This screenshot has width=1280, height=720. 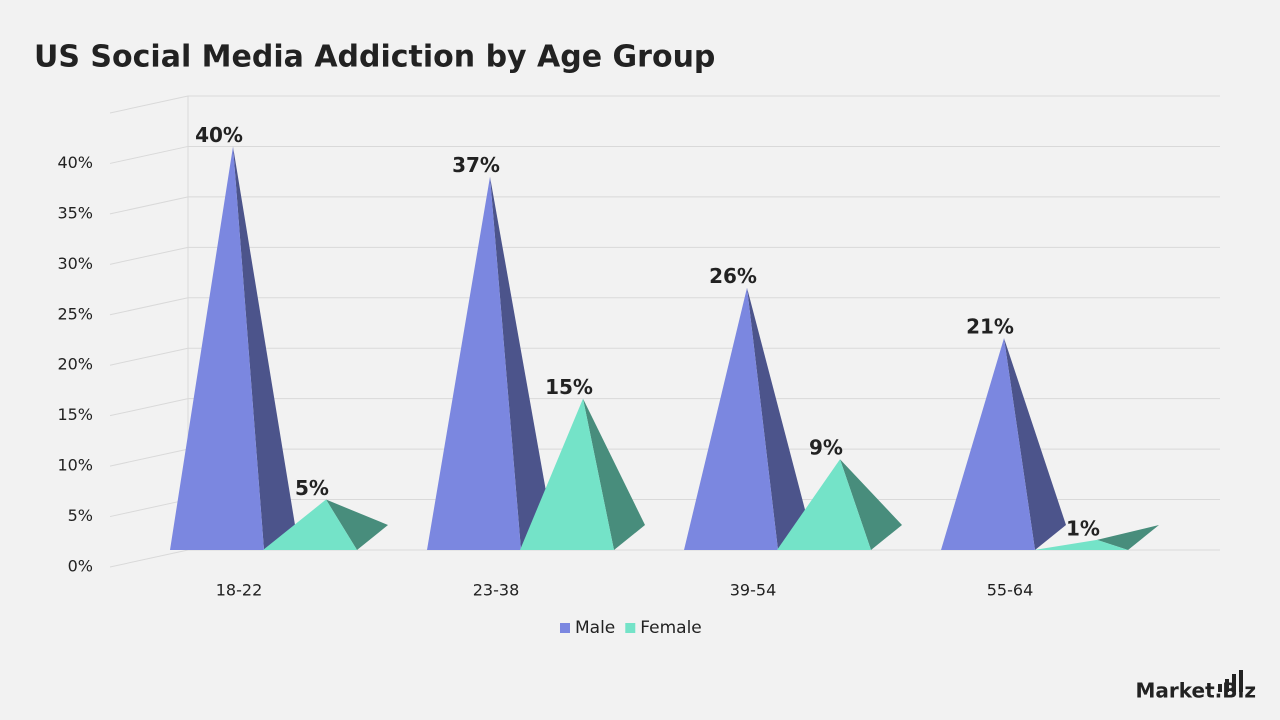 I want to click on data-label: 15%, so click(x=569, y=387).